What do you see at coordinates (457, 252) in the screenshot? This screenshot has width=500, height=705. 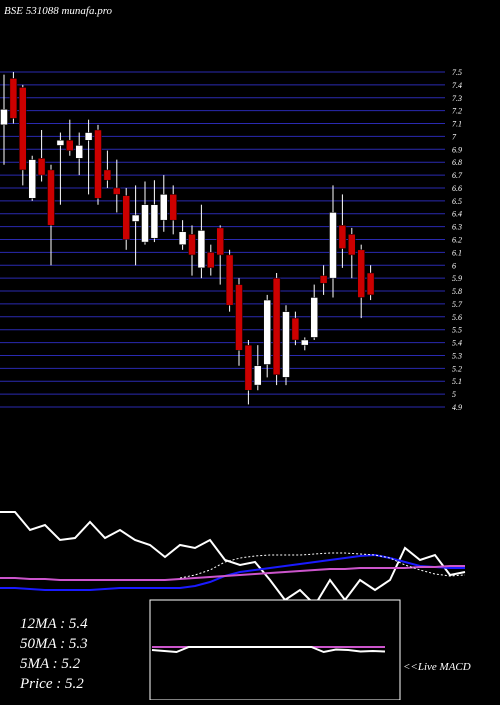 I see `y-tick-label: 6.1` at bounding box center [457, 252].